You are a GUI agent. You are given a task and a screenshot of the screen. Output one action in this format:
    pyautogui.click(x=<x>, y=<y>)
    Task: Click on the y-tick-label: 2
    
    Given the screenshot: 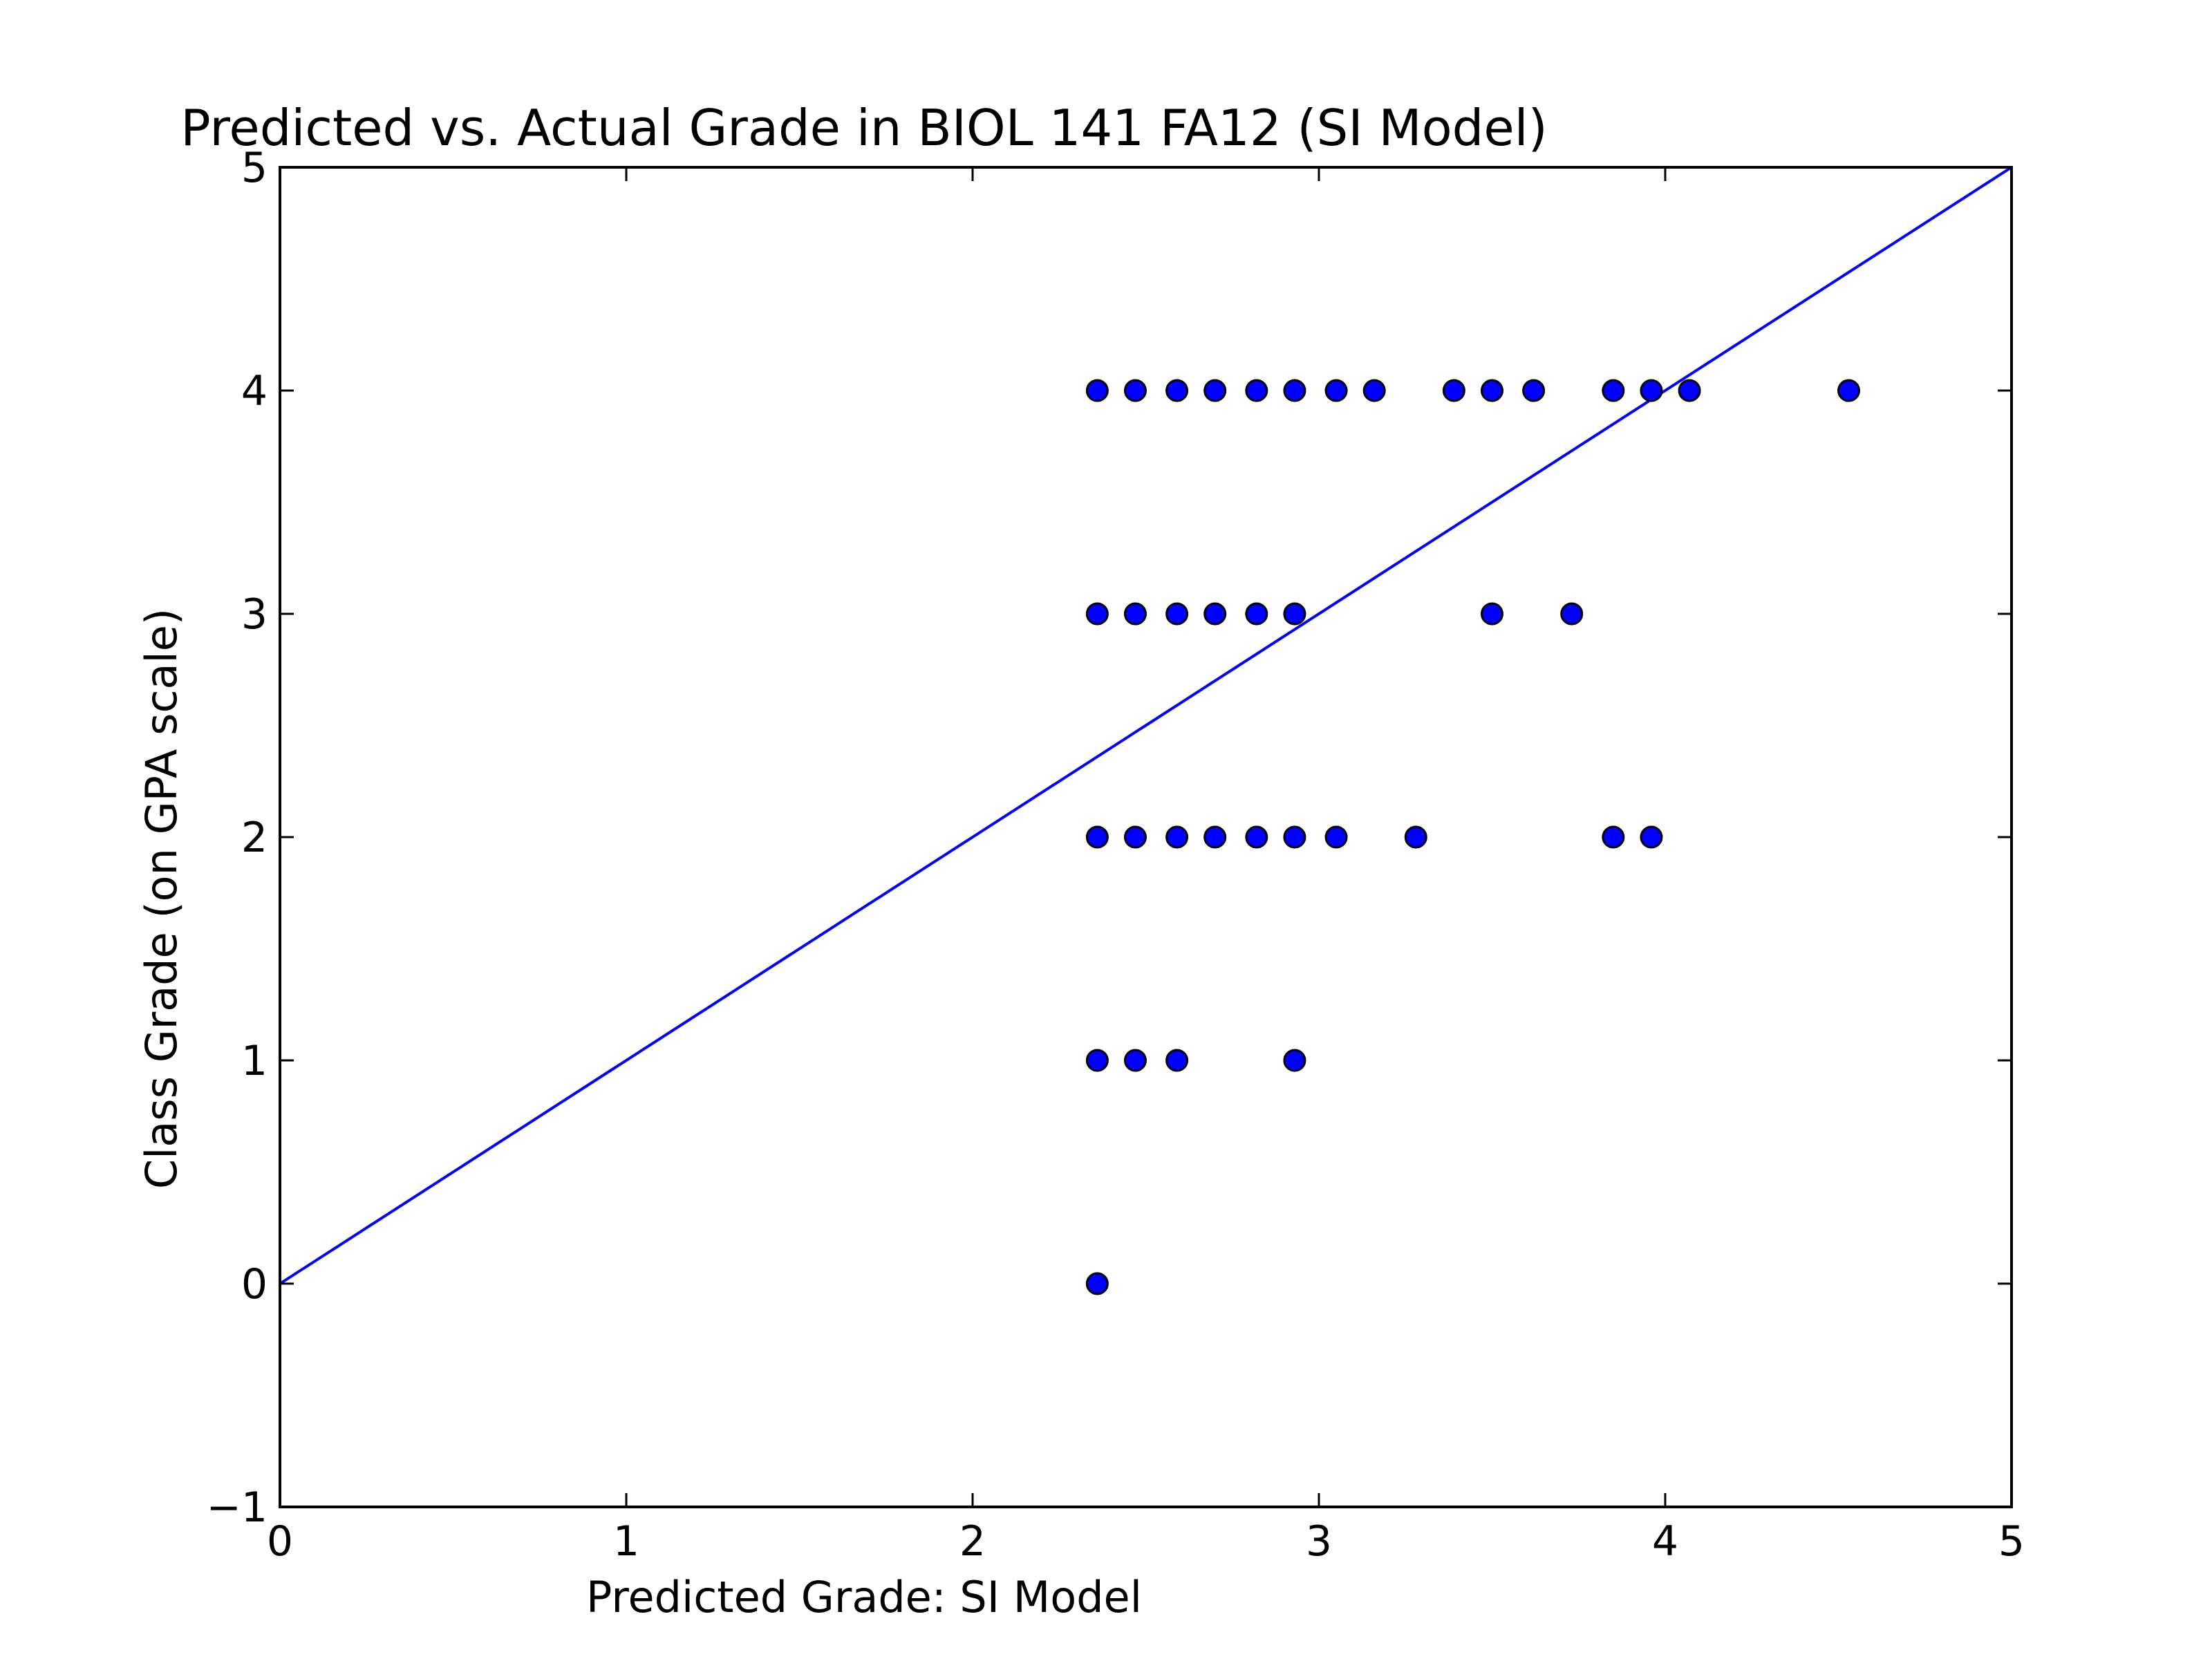 What is the action you would take?
    pyautogui.click(x=255, y=838)
    